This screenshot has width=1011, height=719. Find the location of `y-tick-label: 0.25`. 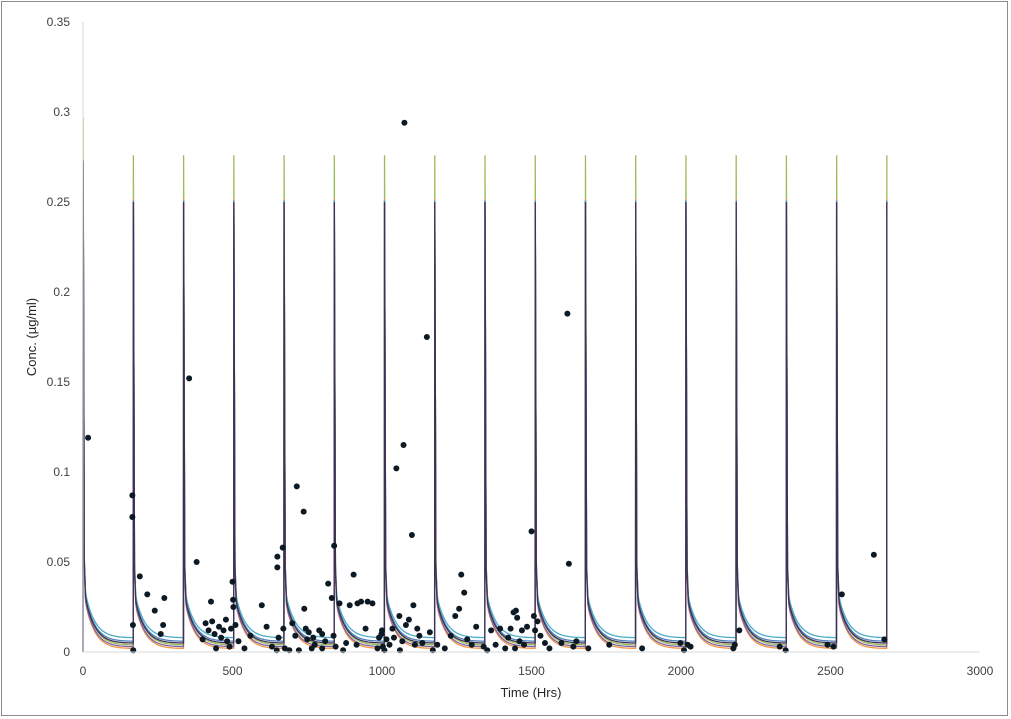

y-tick-label: 0.25 is located at coordinates (59, 202).